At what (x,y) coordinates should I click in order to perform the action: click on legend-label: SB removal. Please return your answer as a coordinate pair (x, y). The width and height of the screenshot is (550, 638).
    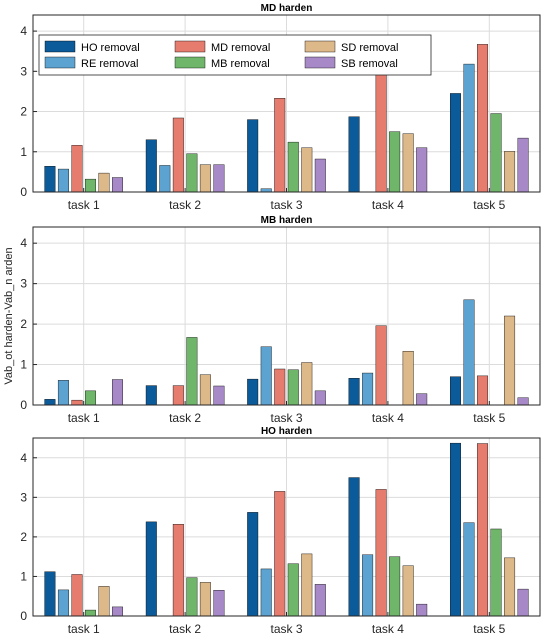
    Looking at the image, I should click on (369, 64).